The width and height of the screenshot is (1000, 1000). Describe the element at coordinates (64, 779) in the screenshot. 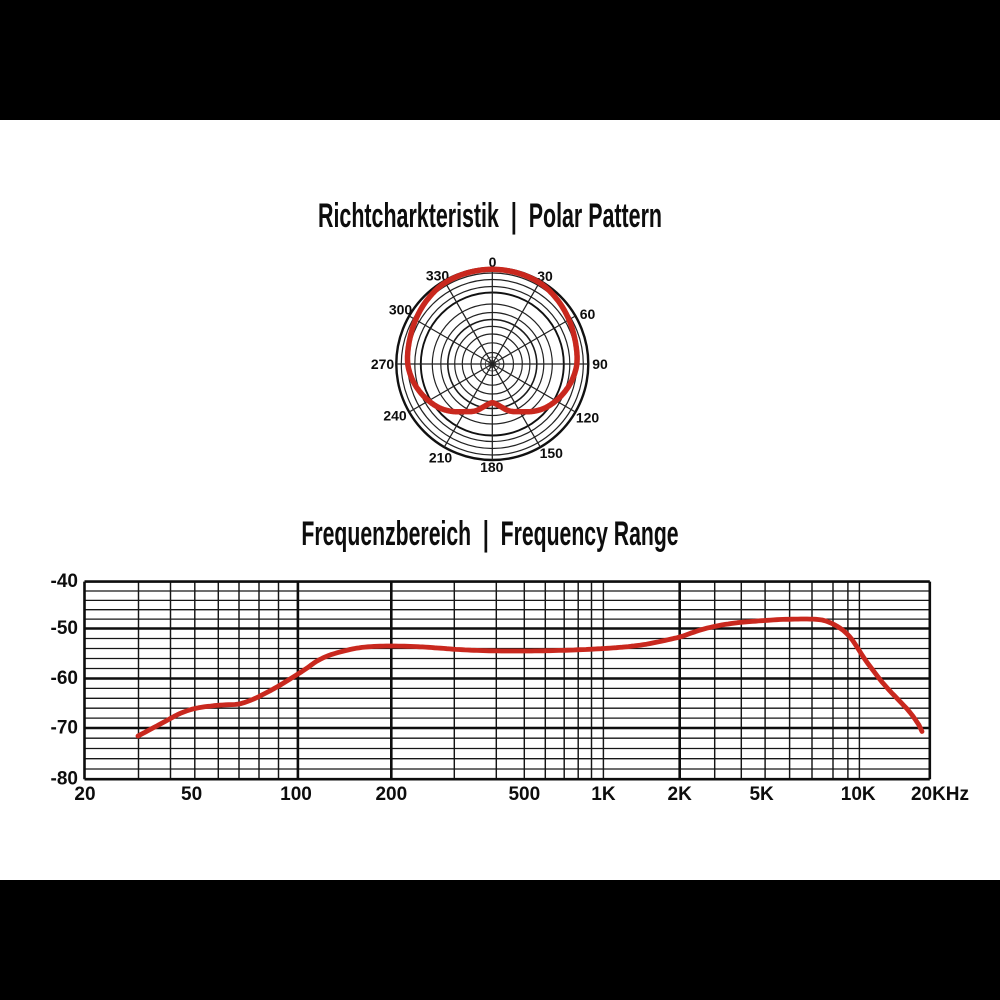

I see `svg-text: -80` at that location.